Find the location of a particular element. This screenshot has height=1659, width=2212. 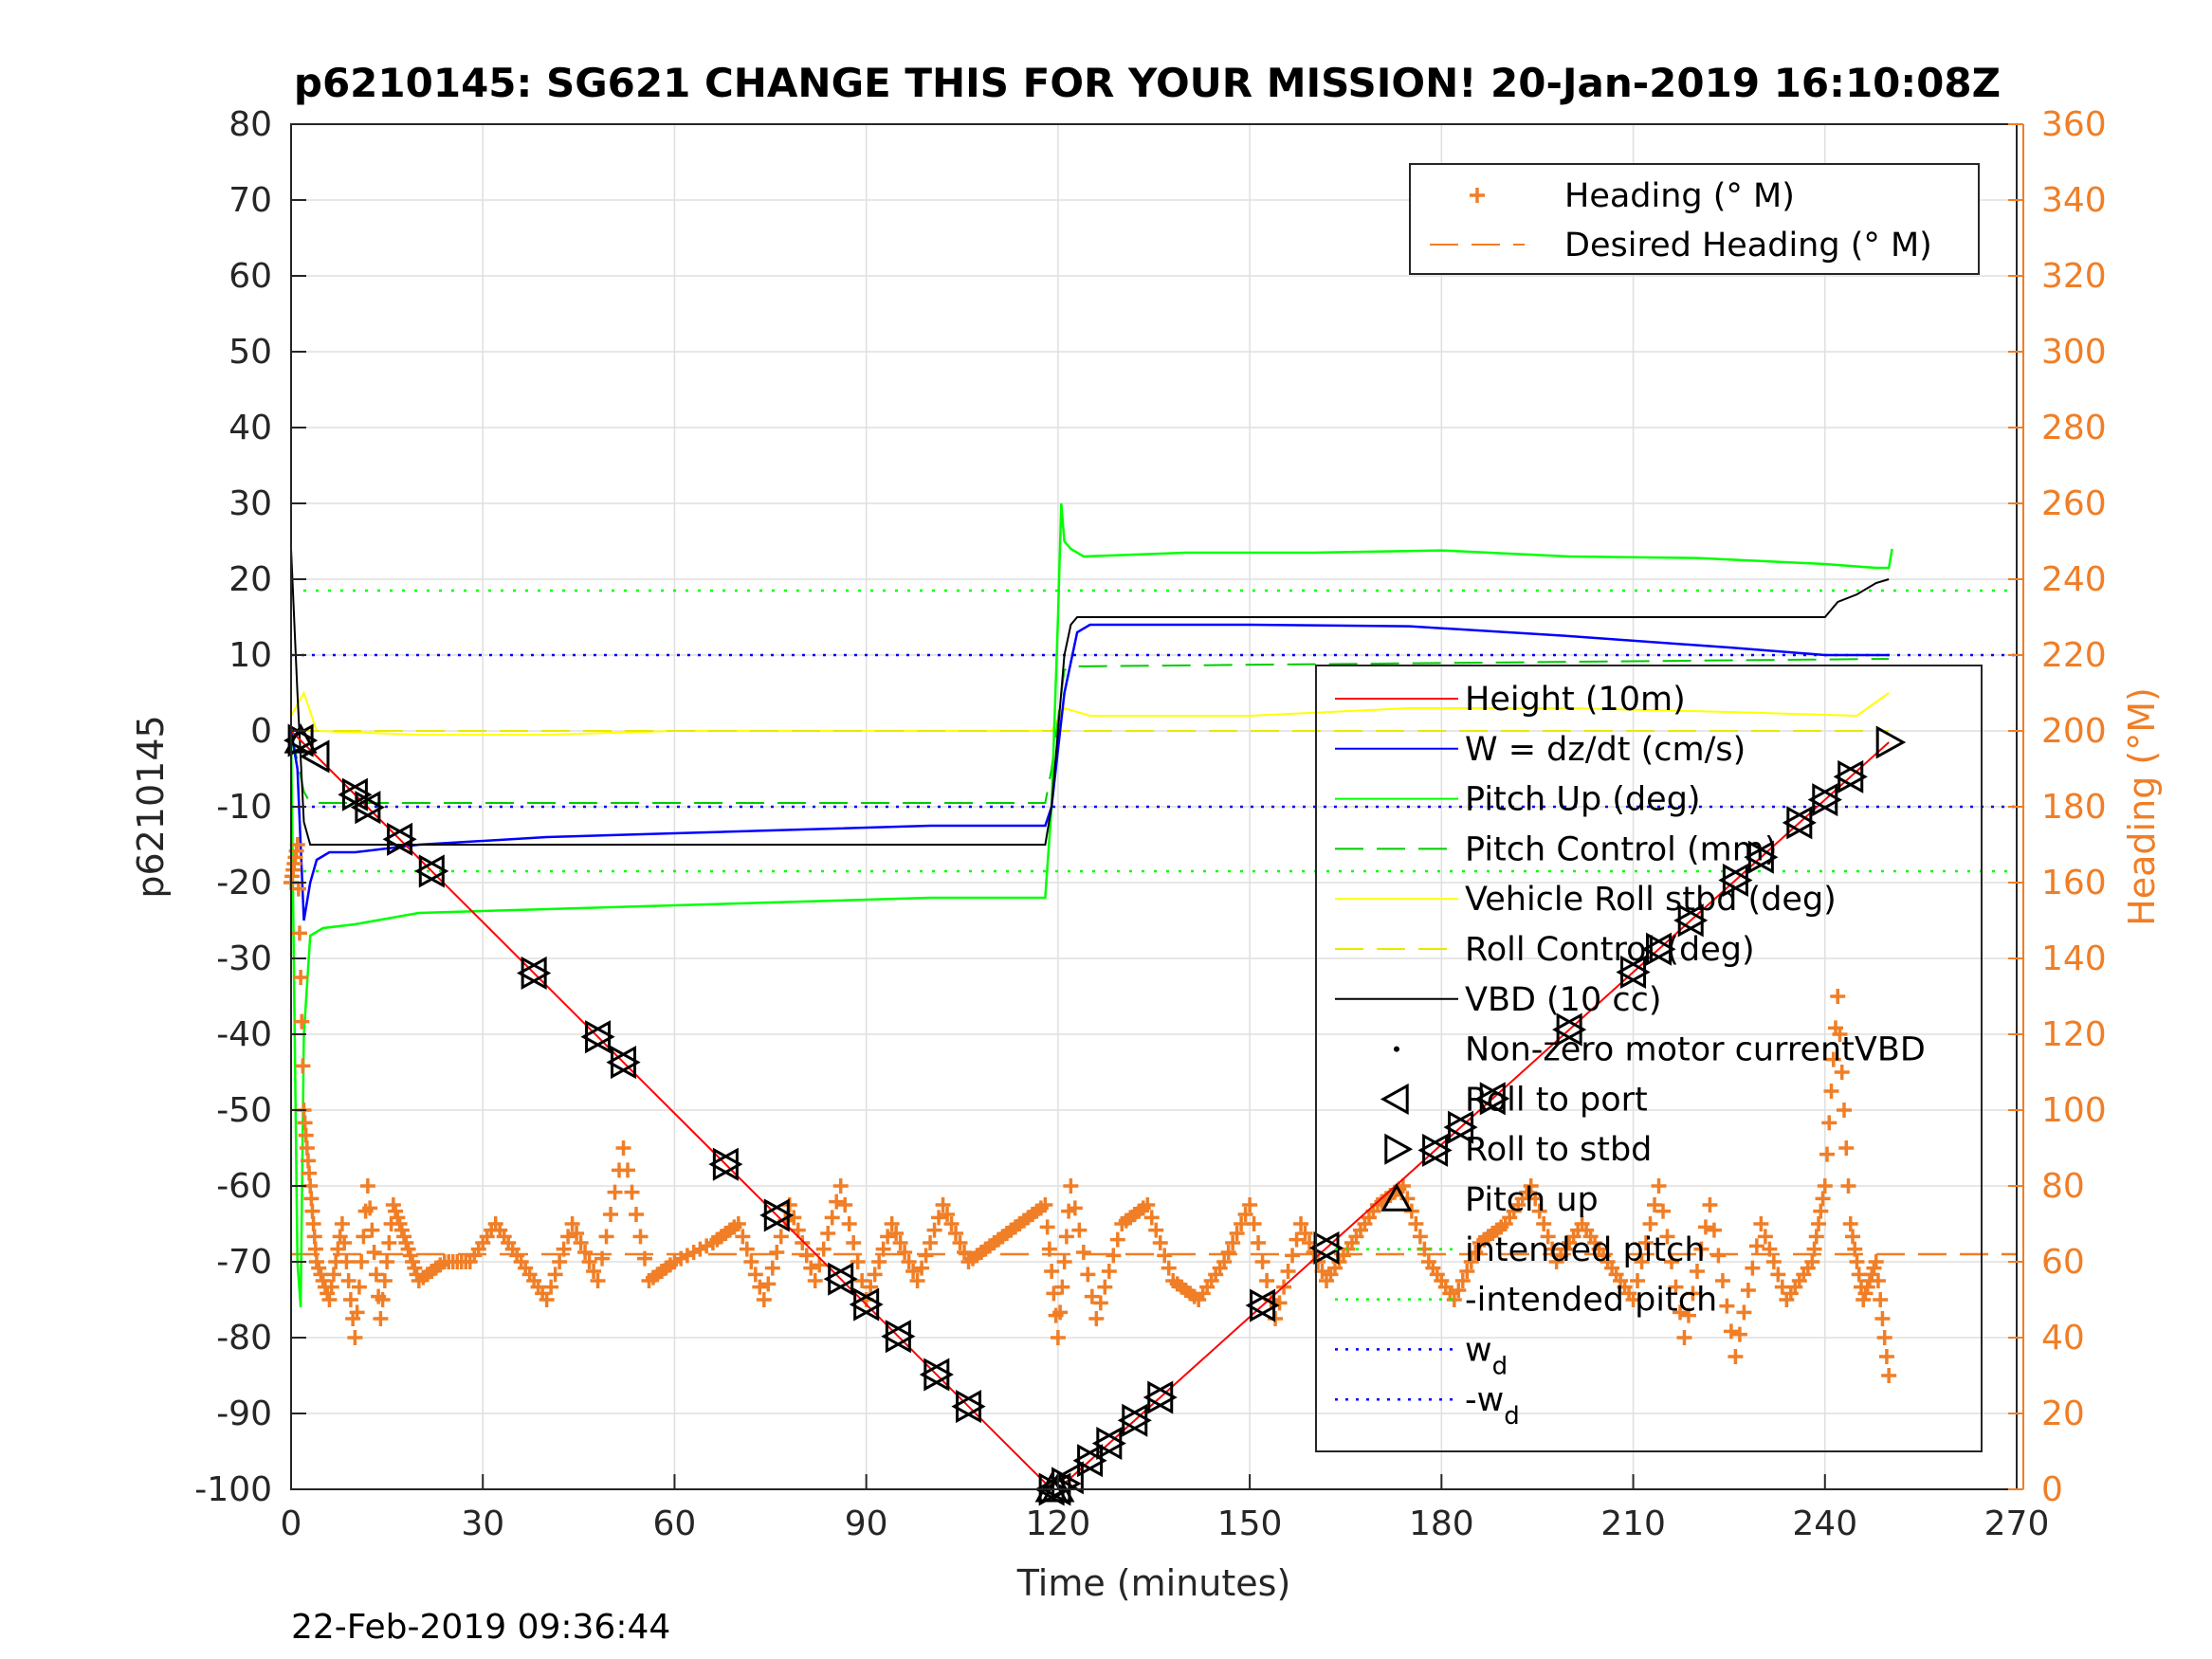

y-tick-label-left: 60 is located at coordinates (250, 276).